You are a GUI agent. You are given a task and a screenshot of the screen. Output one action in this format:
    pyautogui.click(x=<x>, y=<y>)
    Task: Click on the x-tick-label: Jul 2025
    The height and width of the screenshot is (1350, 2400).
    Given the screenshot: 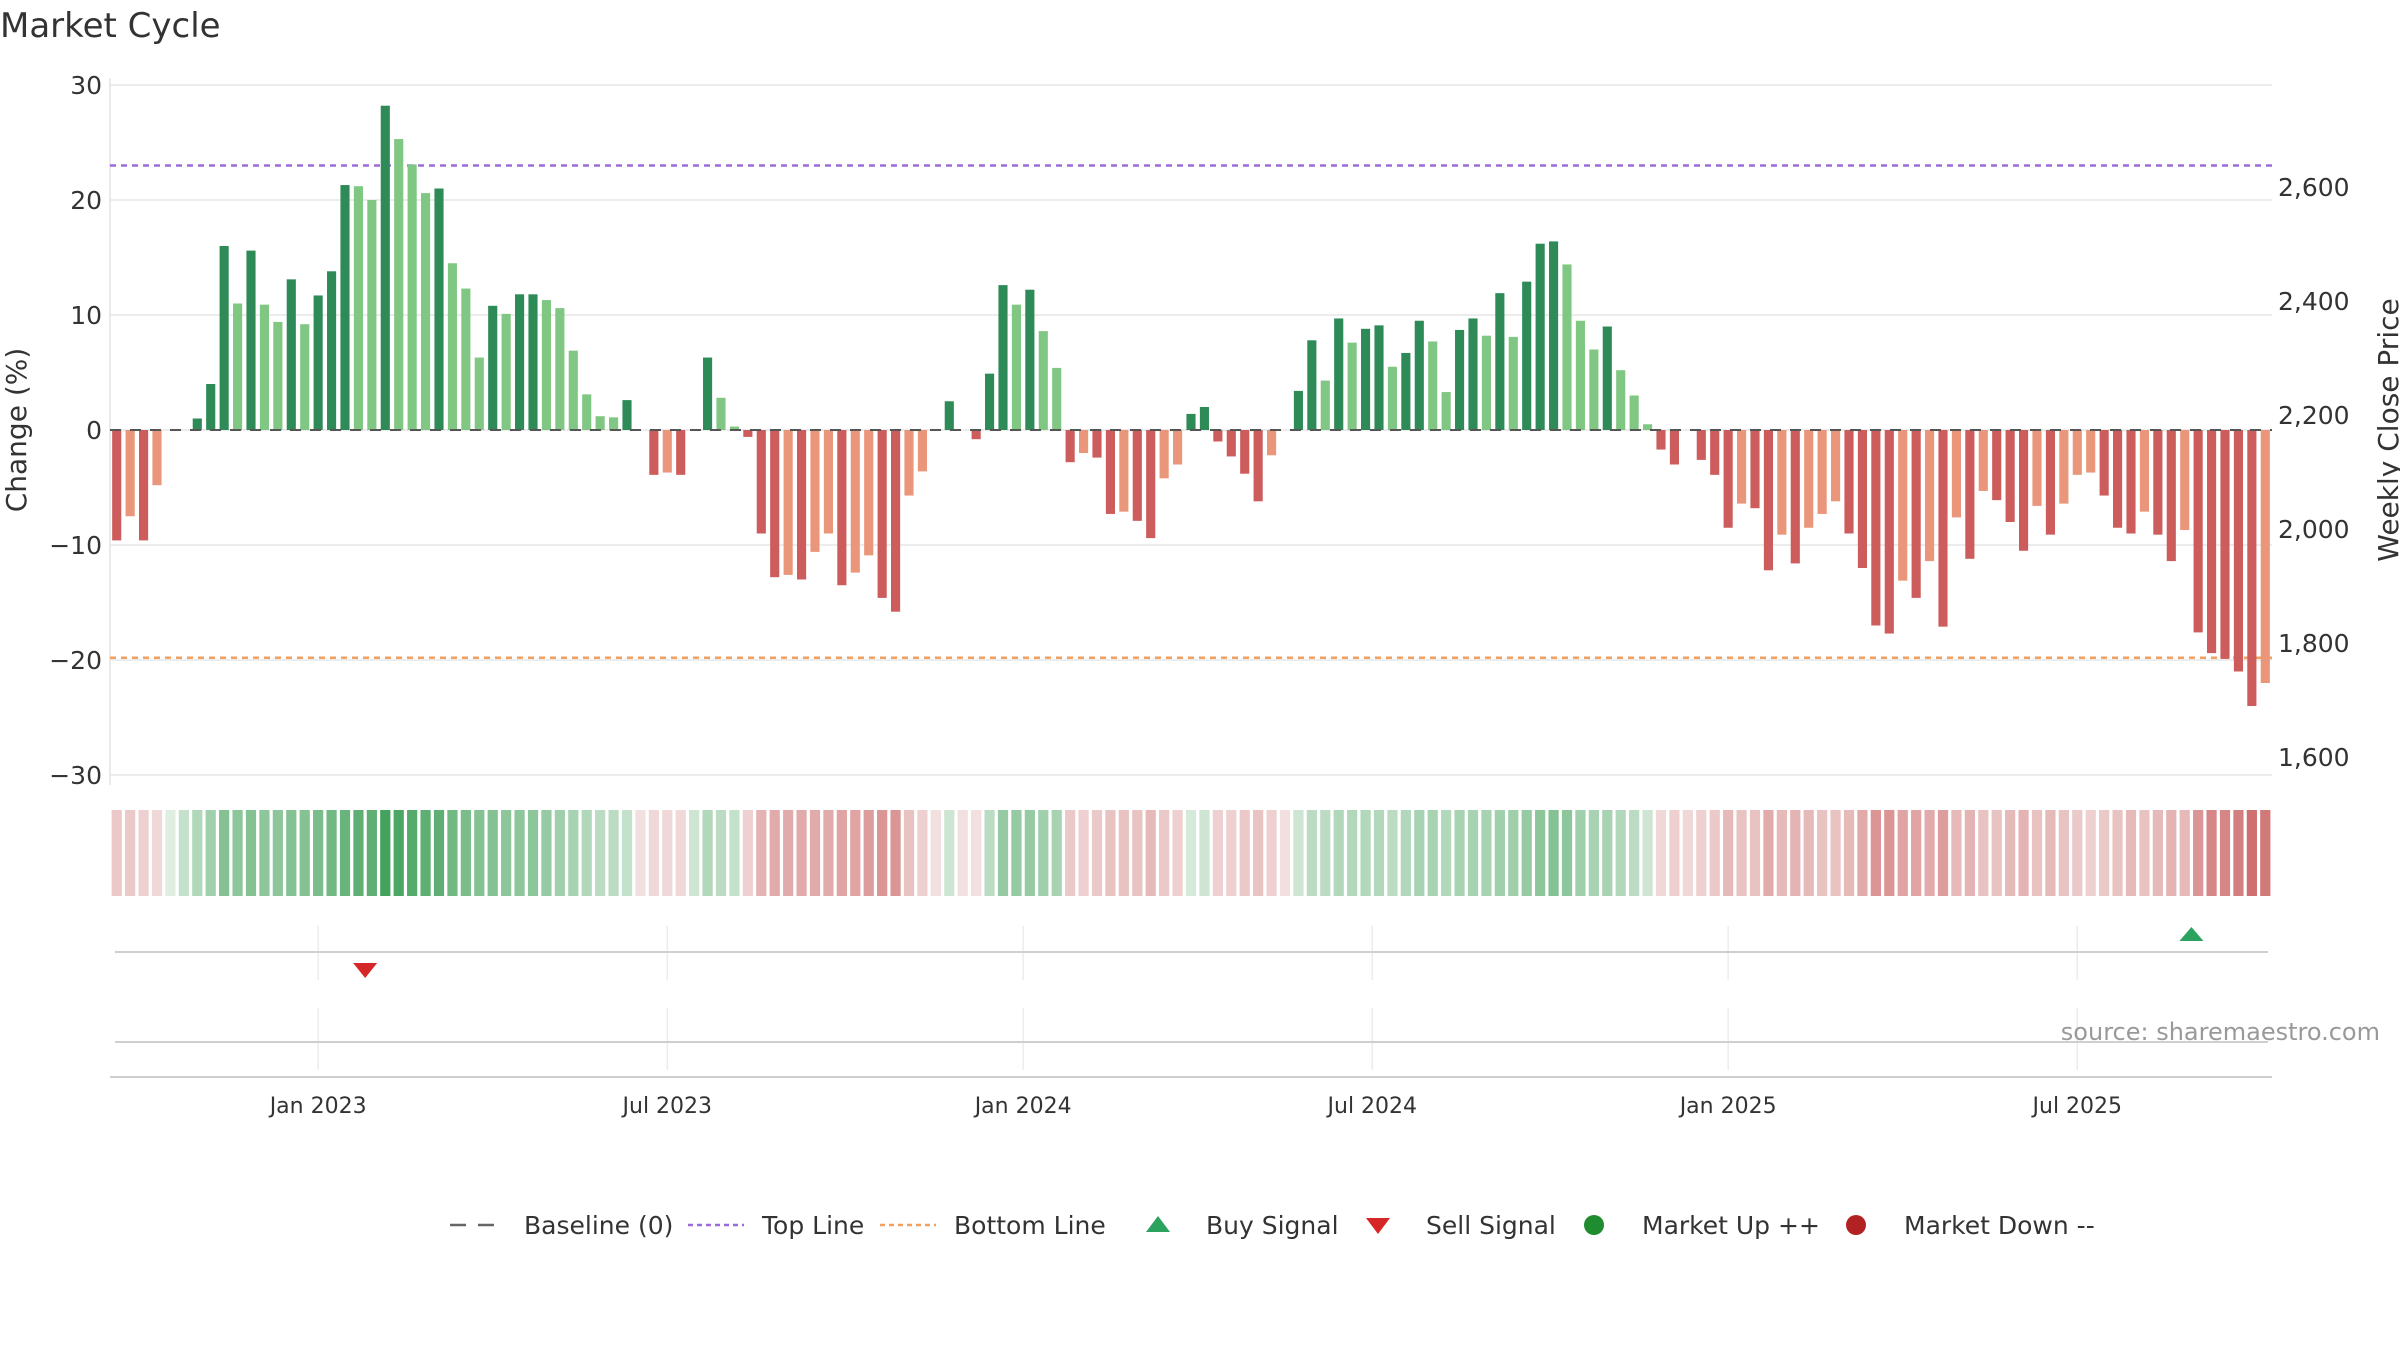 What is the action you would take?
    pyautogui.click(x=2077, y=1106)
    